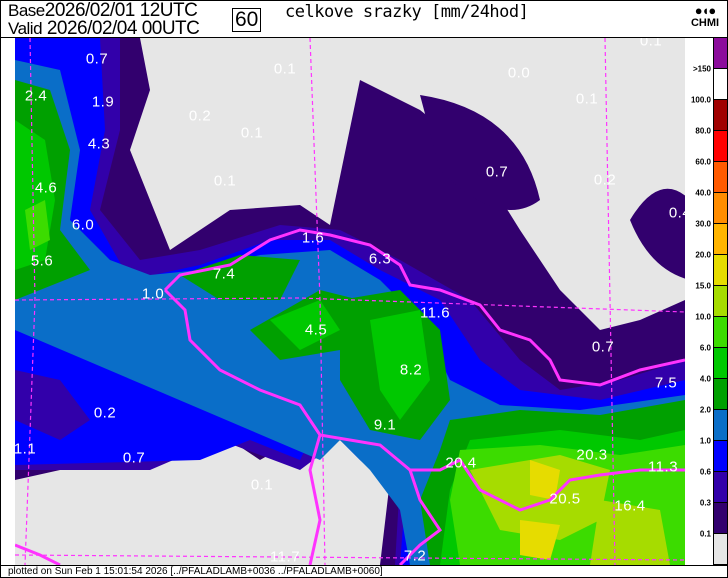  What do you see at coordinates (103, 102) in the screenshot?
I see `value-label: 1.9` at bounding box center [103, 102].